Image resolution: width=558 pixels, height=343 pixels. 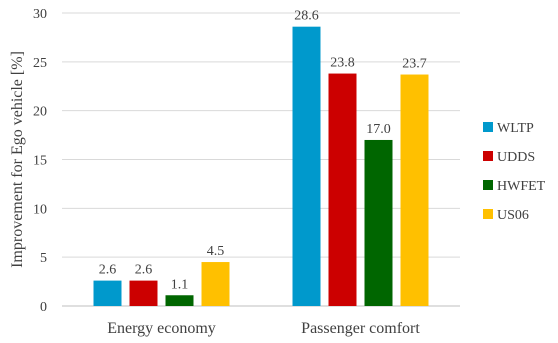 What do you see at coordinates (40, 14) in the screenshot?
I see `y-tick-label: 30` at bounding box center [40, 14].